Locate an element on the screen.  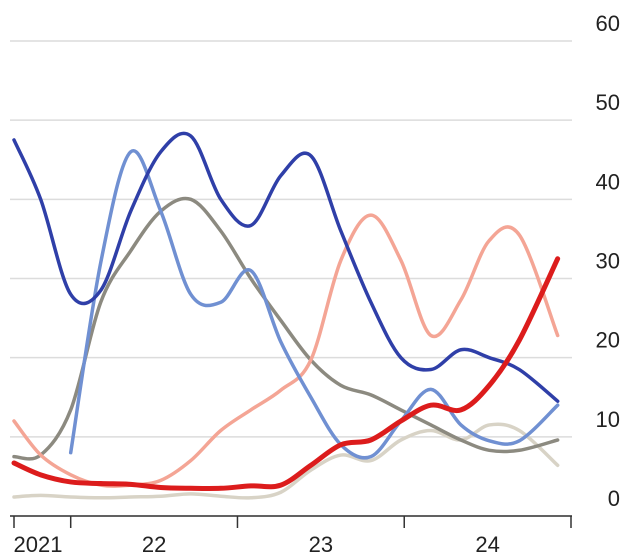
y-tick-label: 10 is located at coordinates (608, 419).